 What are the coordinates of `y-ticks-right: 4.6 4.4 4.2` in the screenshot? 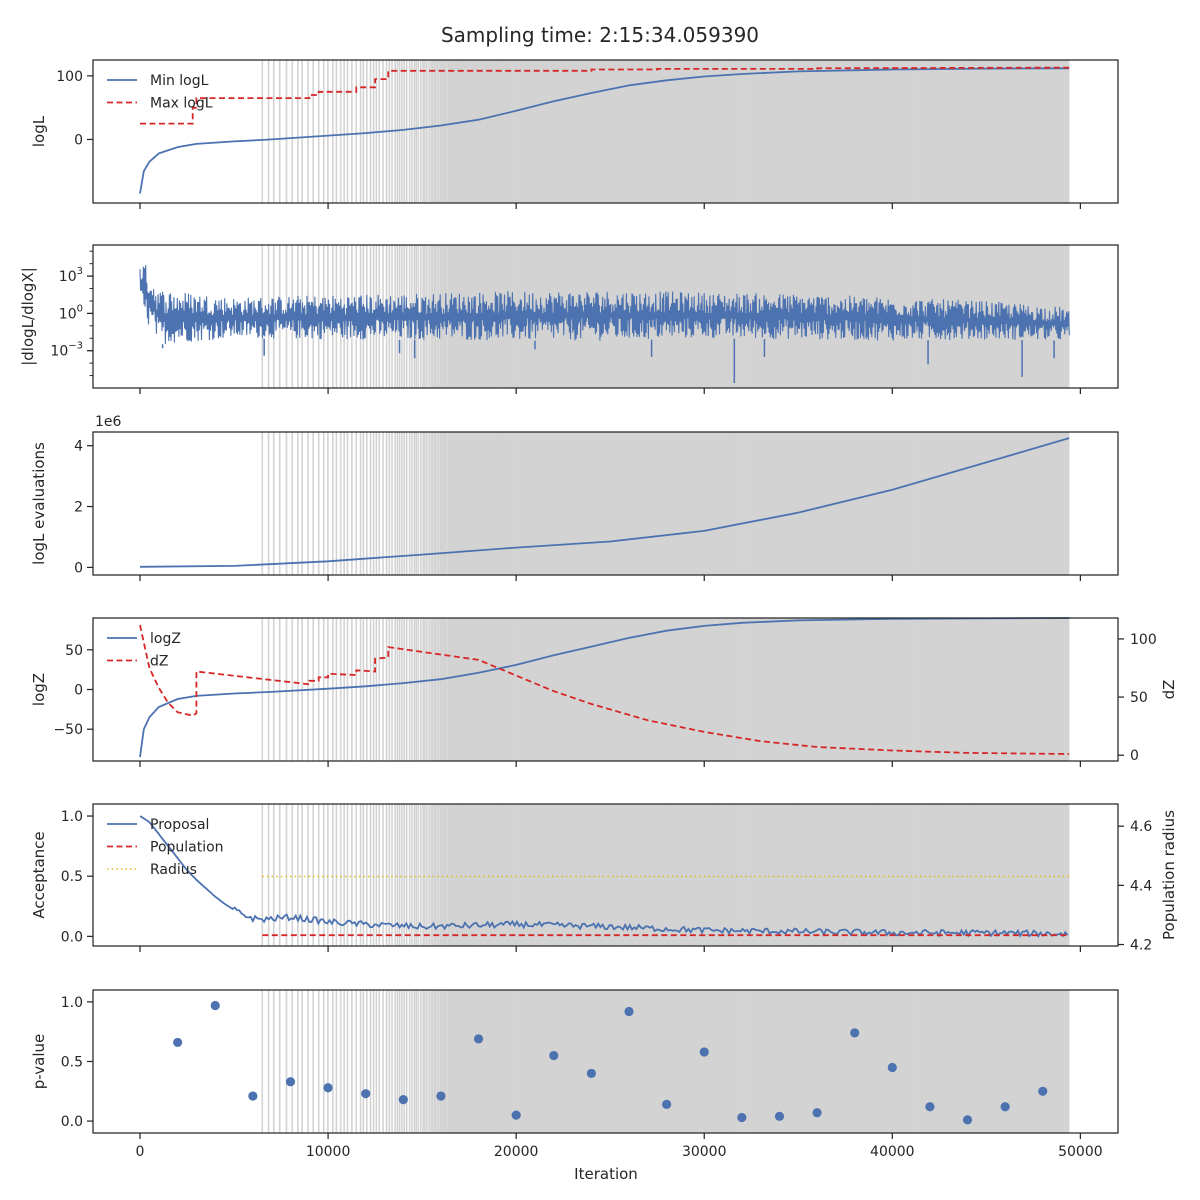 It's located at (1135, 886).